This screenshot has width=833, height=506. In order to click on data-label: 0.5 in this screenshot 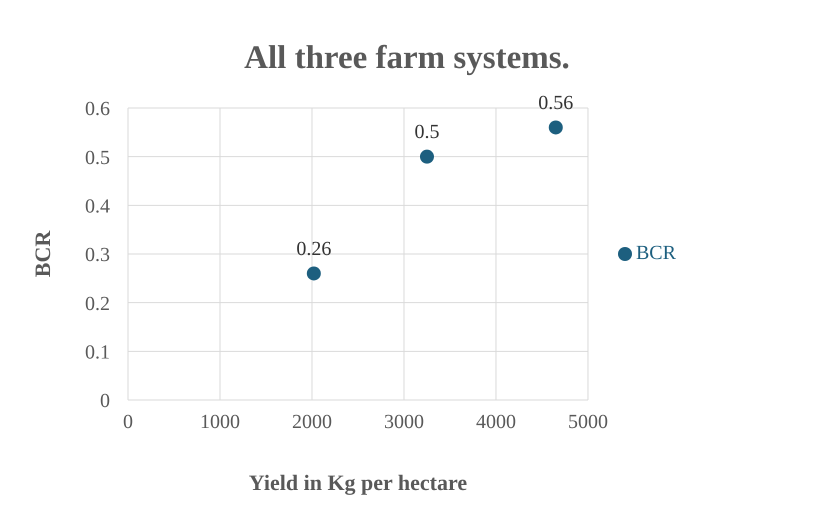, I will do `click(427, 132)`.